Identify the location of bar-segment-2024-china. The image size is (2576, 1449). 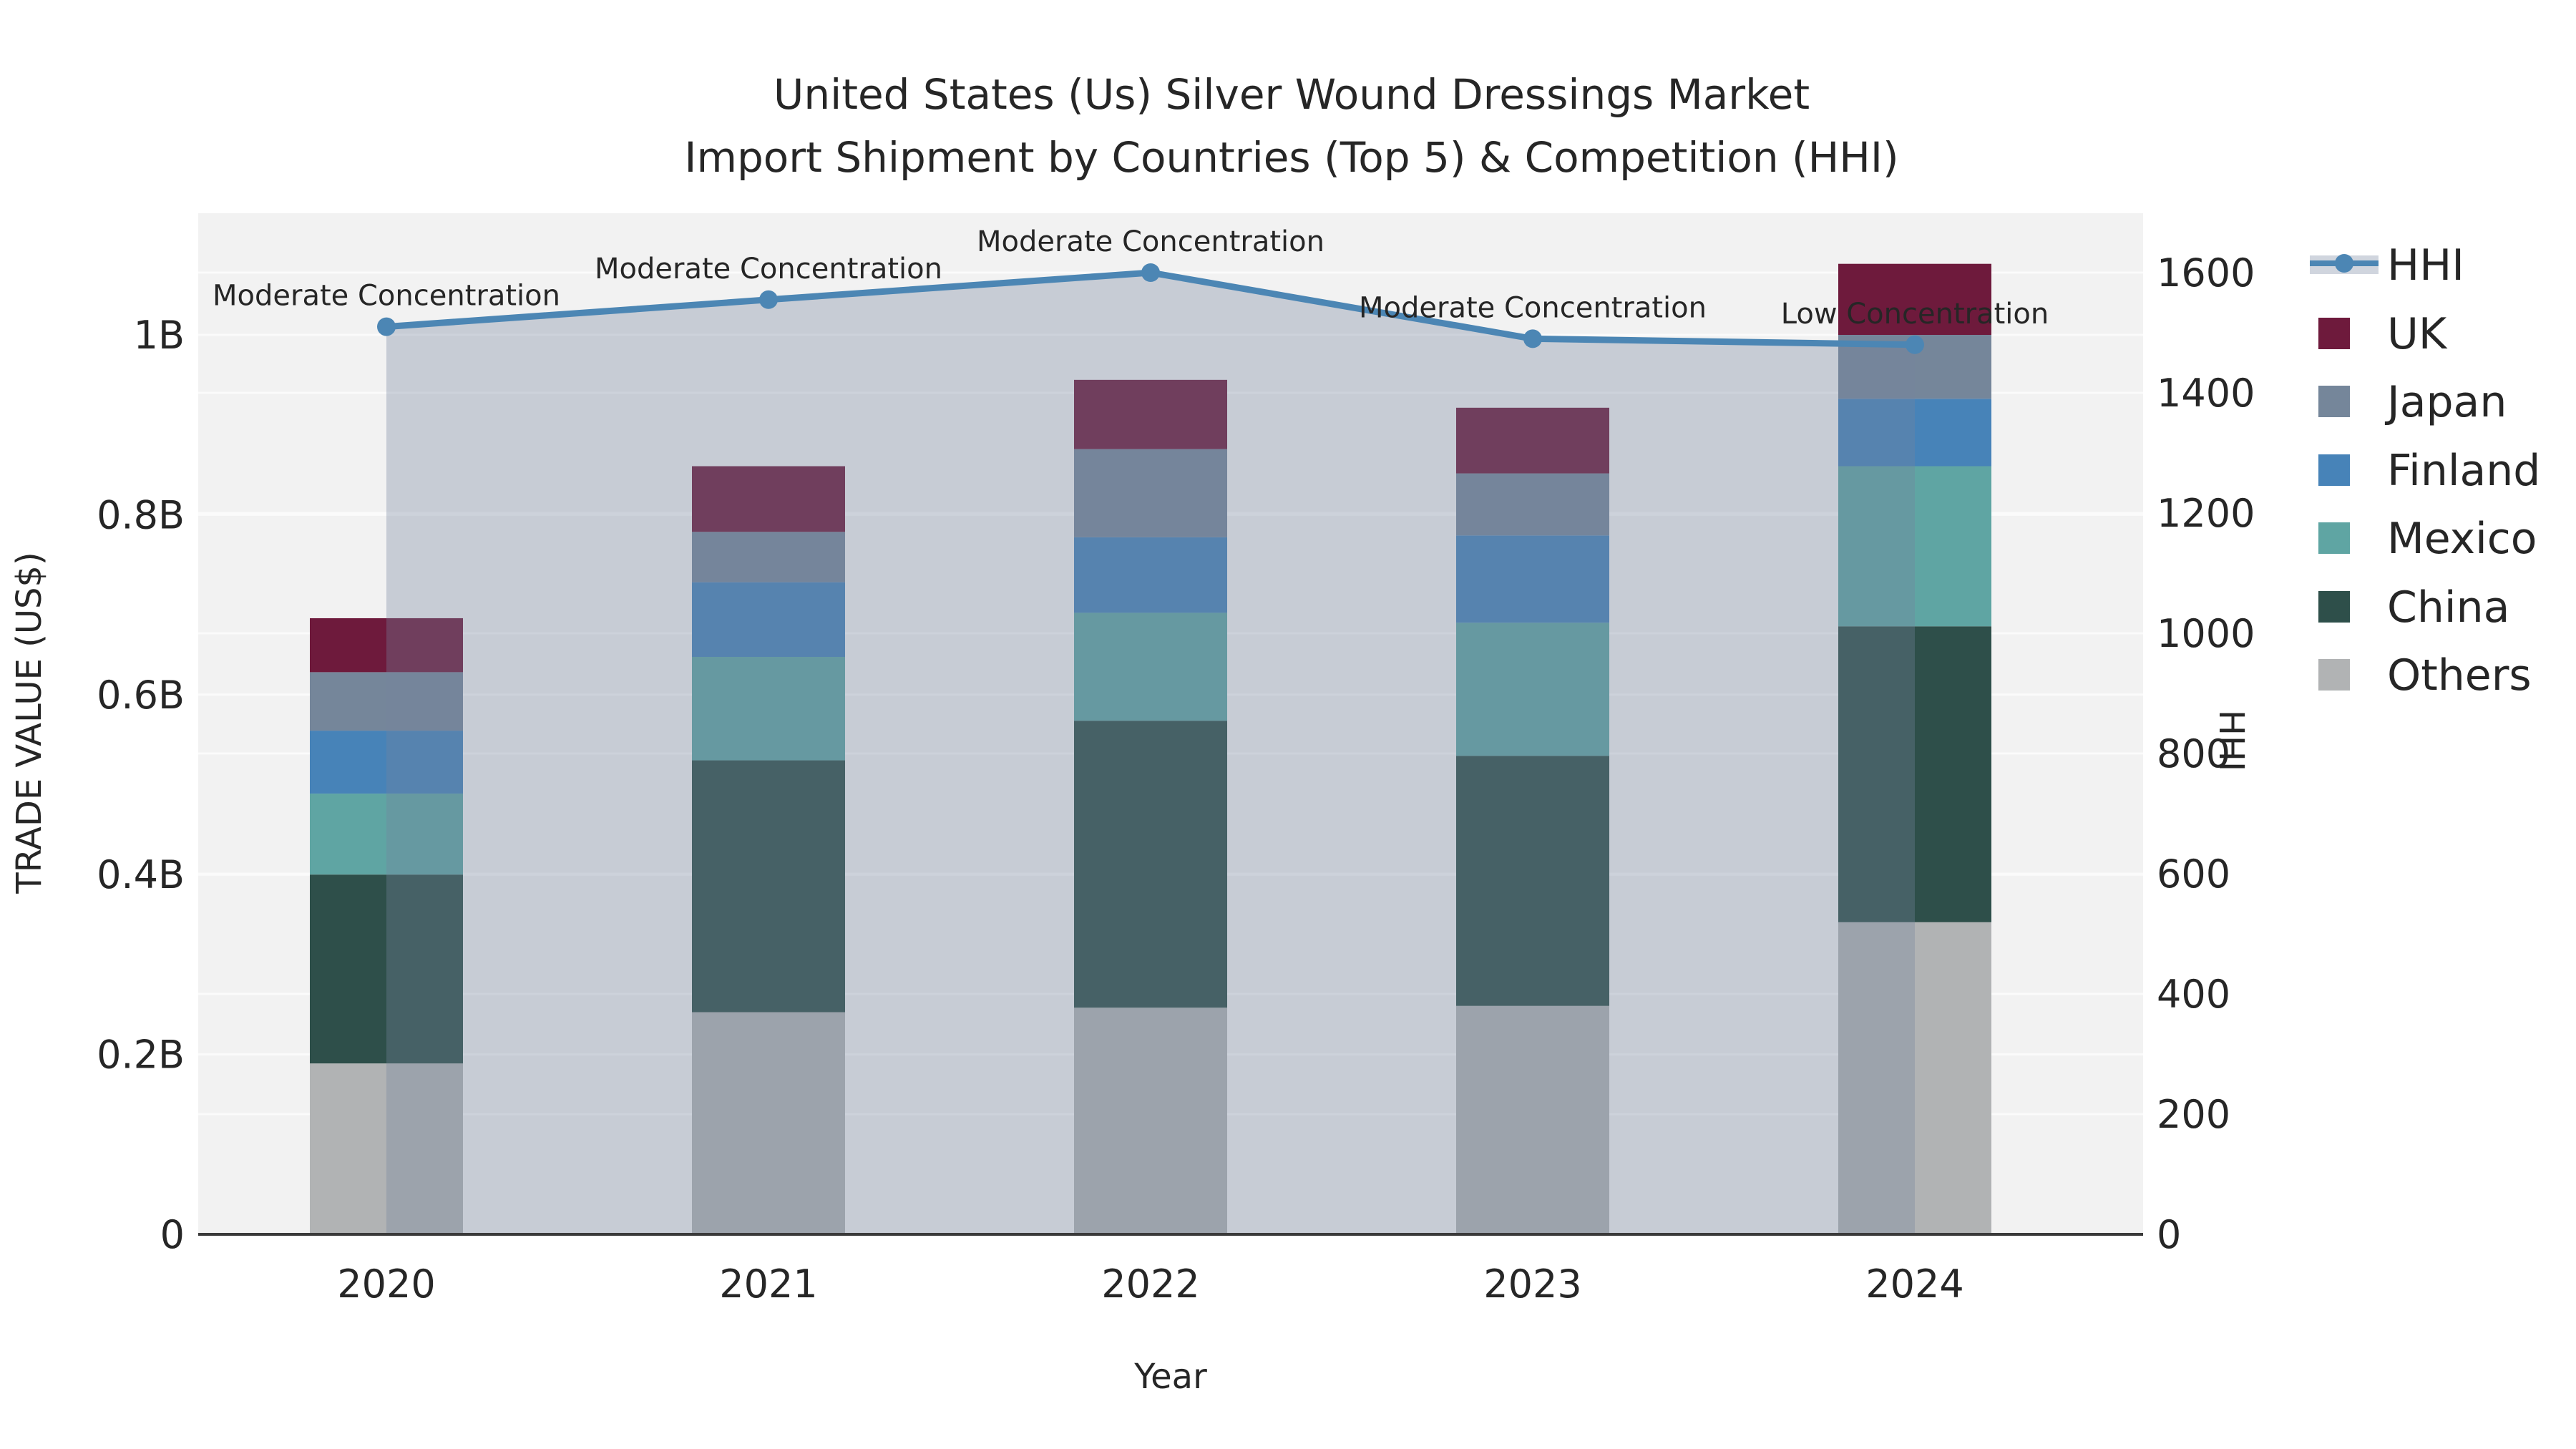
(1914, 774).